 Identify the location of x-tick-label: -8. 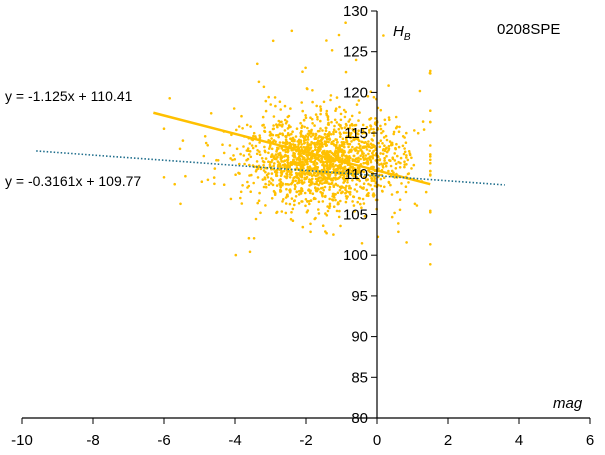
(92, 440).